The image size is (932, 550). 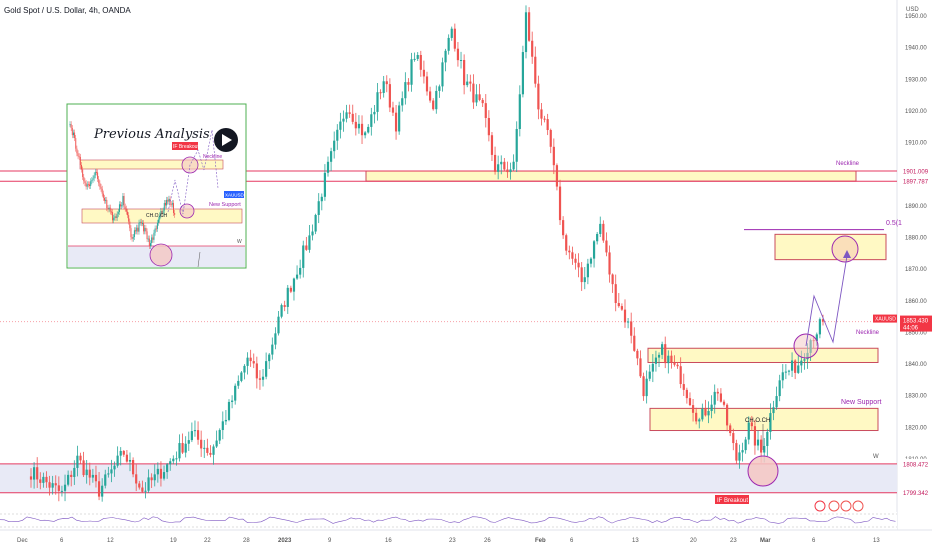 What do you see at coordinates (62, 541) in the screenshot?
I see `x-tick-label: 6` at bounding box center [62, 541].